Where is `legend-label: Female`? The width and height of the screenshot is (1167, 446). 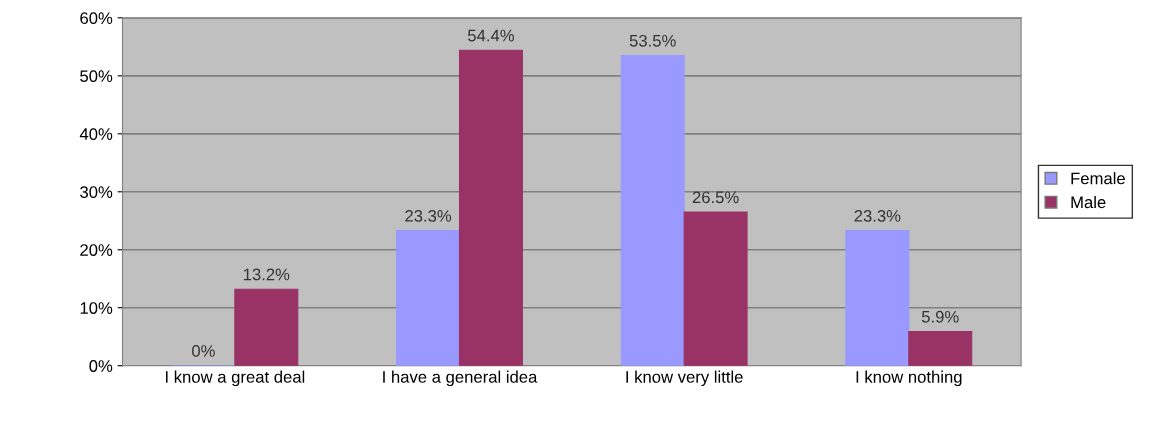
legend-label: Female is located at coordinates (1098, 178).